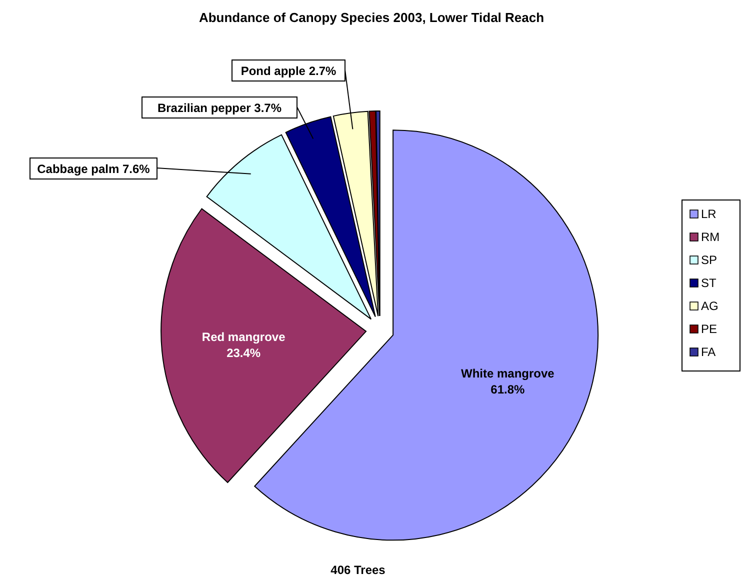  What do you see at coordinates (710, 237) in the screenshot?
I see `legend-label: RM` at bounding box center [710, 237].